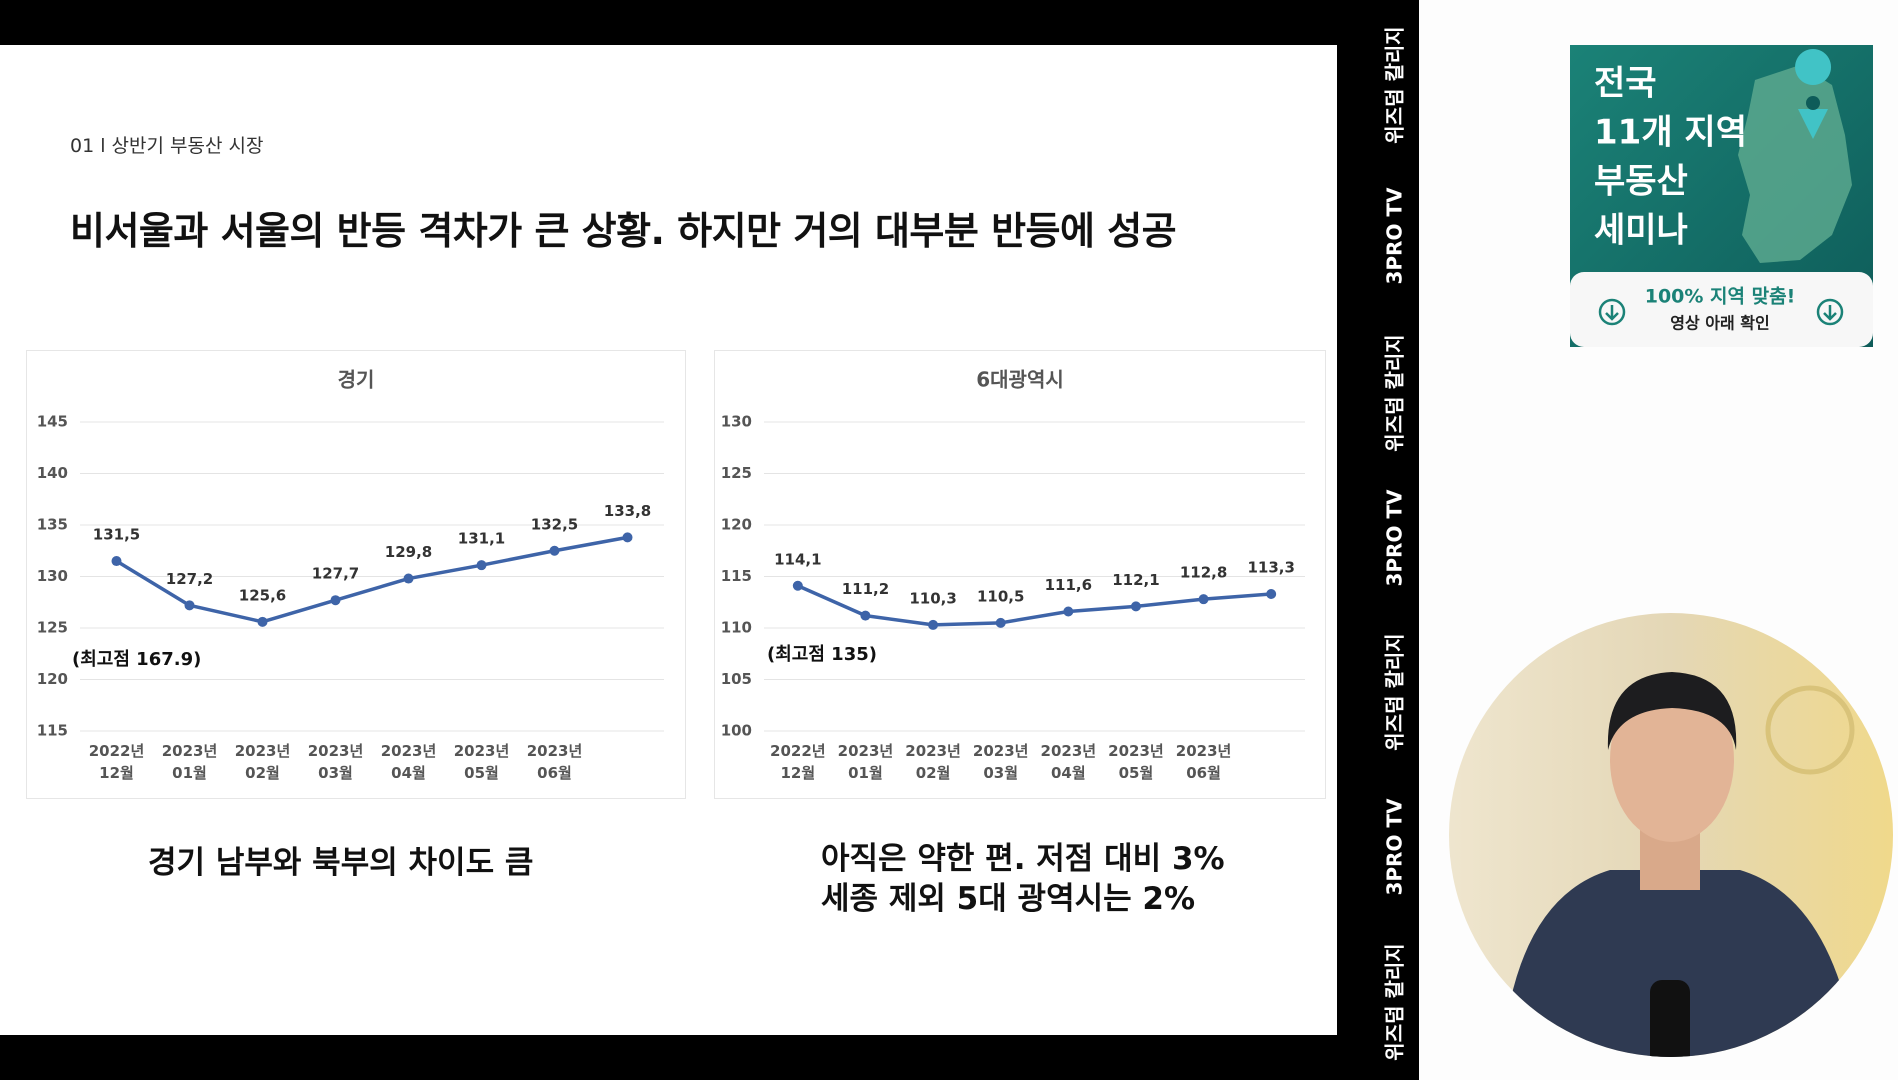  I want to click on banner-note: 영상 아래 확인, so click(1719, 323).